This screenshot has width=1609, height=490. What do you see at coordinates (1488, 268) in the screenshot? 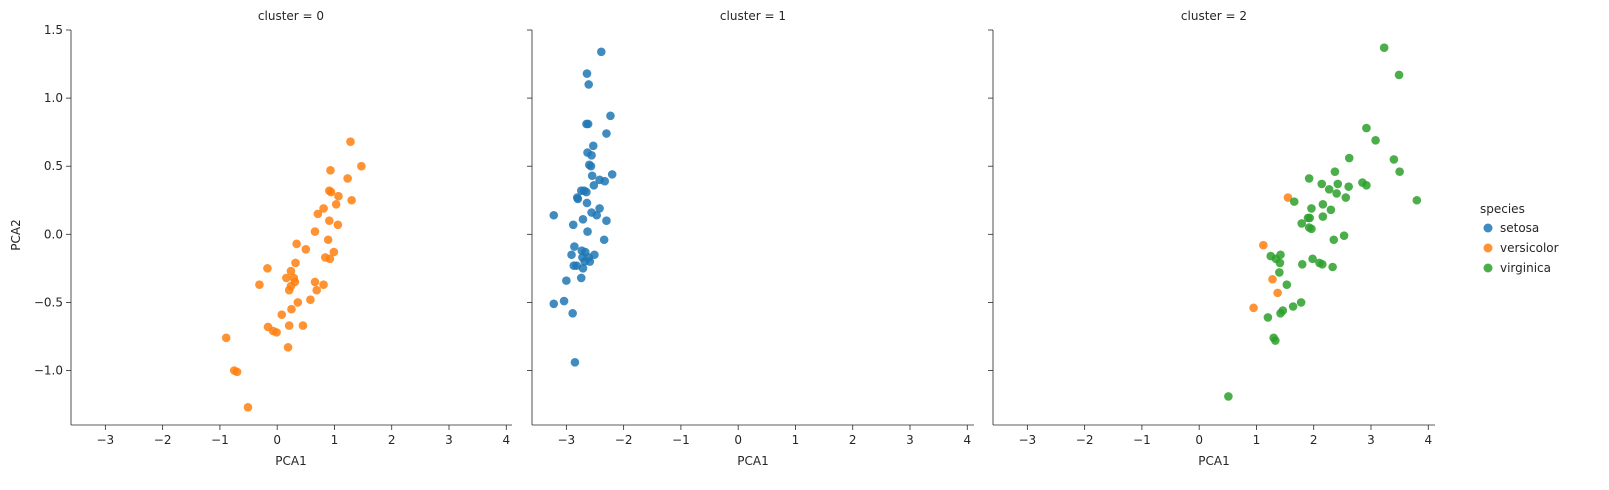
I see `legend-marker-virginica` at bounding box center [1488, 268].